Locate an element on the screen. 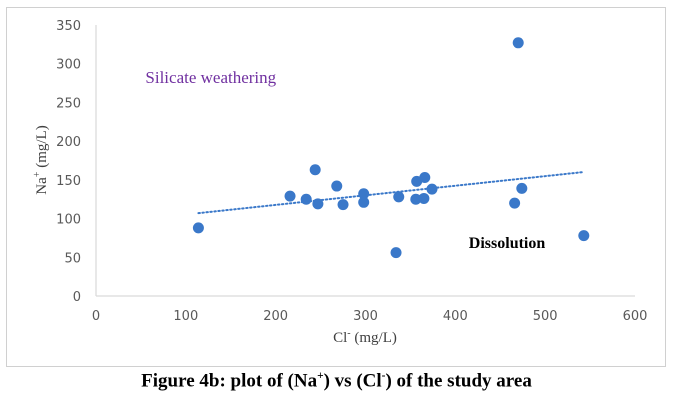 Image resolution: width=673 pixels, height=405 pixels. y-tick-label: 300 is located at coordinates (68, 65).